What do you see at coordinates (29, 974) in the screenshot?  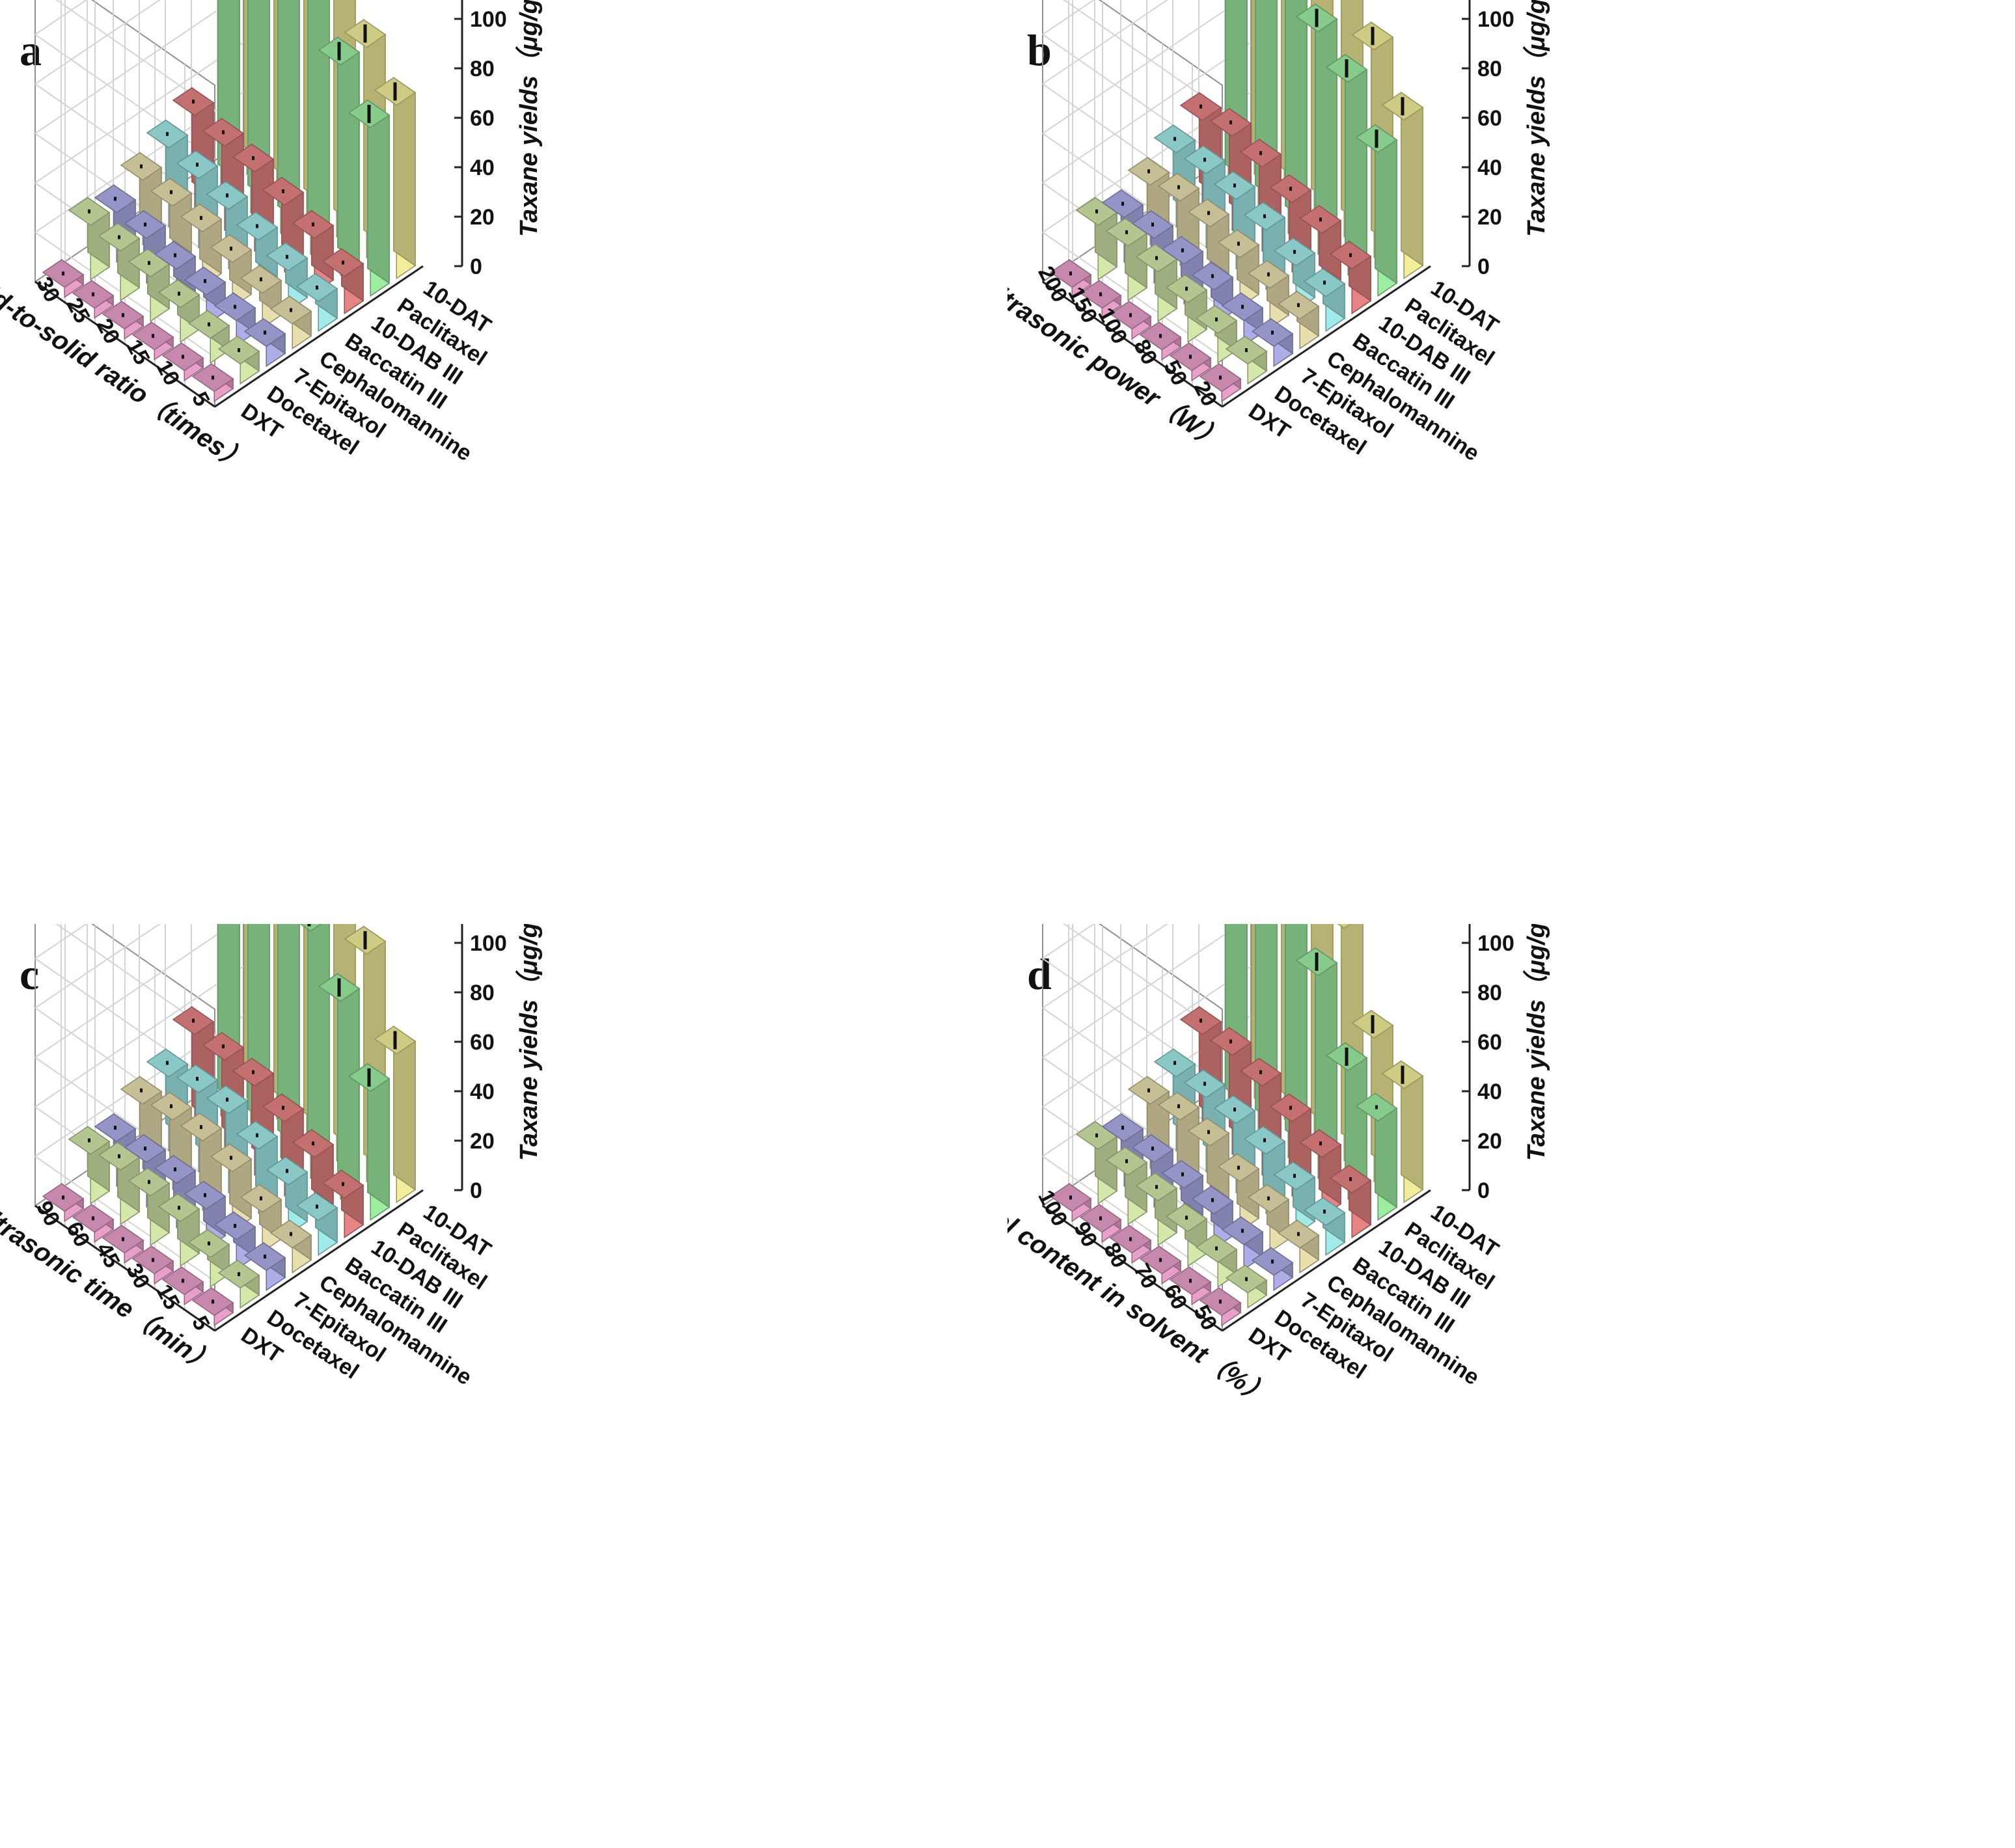 I see `panel-label: c` at bounding box center [29, 974].